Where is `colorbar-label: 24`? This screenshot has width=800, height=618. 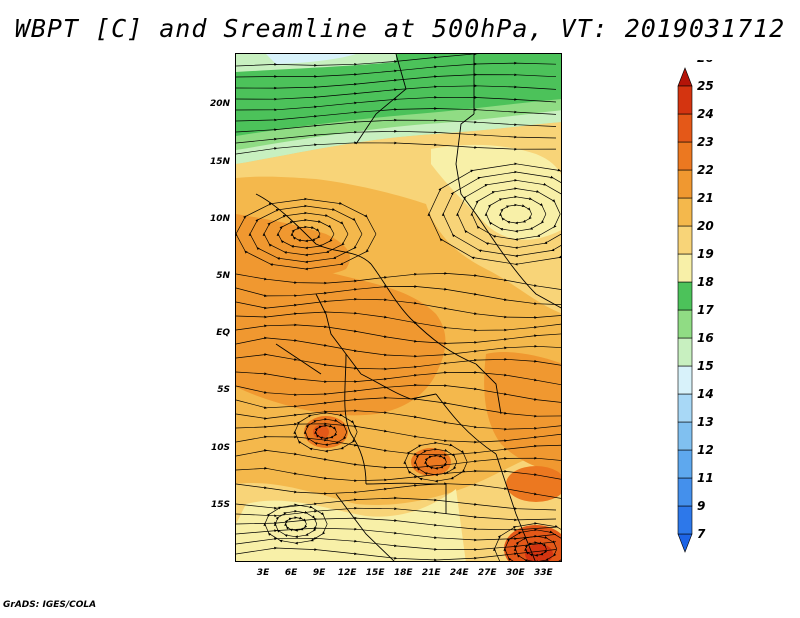
colorbar-label: 24 is located at coordinates (705, 114).